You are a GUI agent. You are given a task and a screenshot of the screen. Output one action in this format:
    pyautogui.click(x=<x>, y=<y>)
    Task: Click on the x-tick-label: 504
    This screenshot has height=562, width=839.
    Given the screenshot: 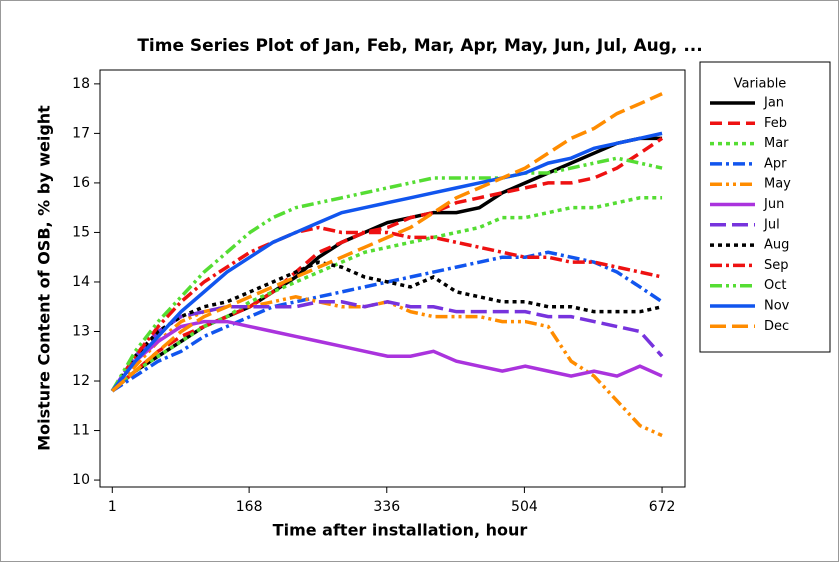 What is the action you would take?
    pyautogui.click(x=524, y=507)
    